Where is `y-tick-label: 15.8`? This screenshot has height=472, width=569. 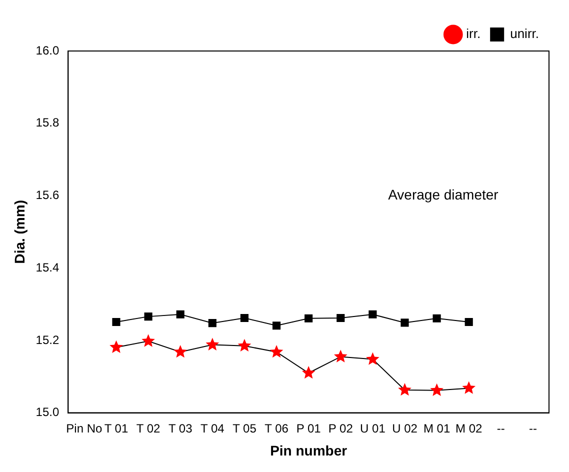 y-tick-label: 15.8 is located at coordinates (48, 123).